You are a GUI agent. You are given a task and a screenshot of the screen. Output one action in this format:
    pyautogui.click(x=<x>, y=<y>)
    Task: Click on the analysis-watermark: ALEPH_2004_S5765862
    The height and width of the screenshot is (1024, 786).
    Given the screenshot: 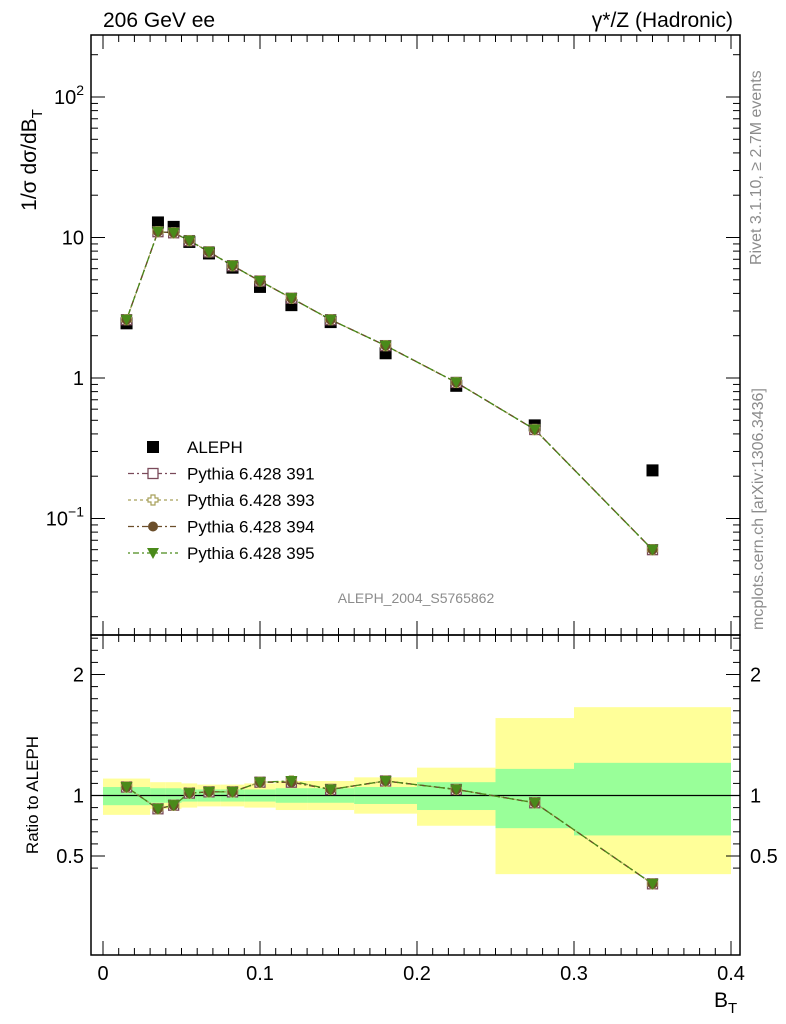 What is the action you would take?
    pyautogui.click(x=416, y=598)
    